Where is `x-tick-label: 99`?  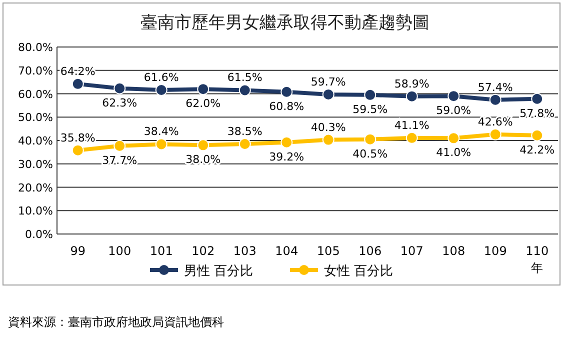
x-tick-label: 99 is located at coordinates (78, 251).